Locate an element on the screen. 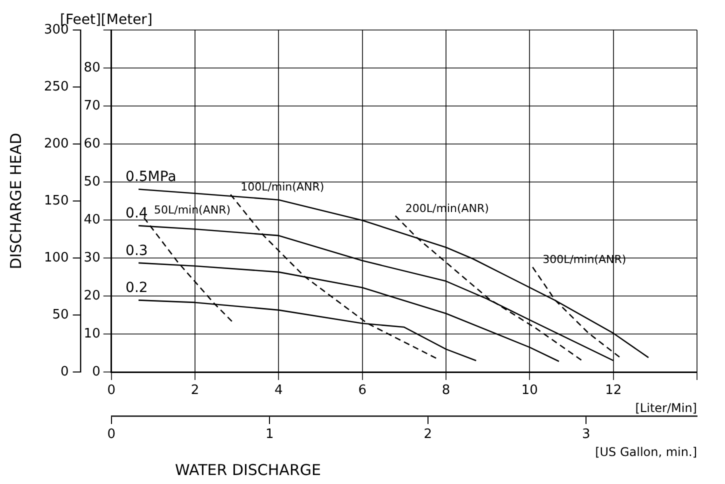 This screenshot has width=725, height=484. series-label: 0.5MPa is located at coordinates (151, 177).